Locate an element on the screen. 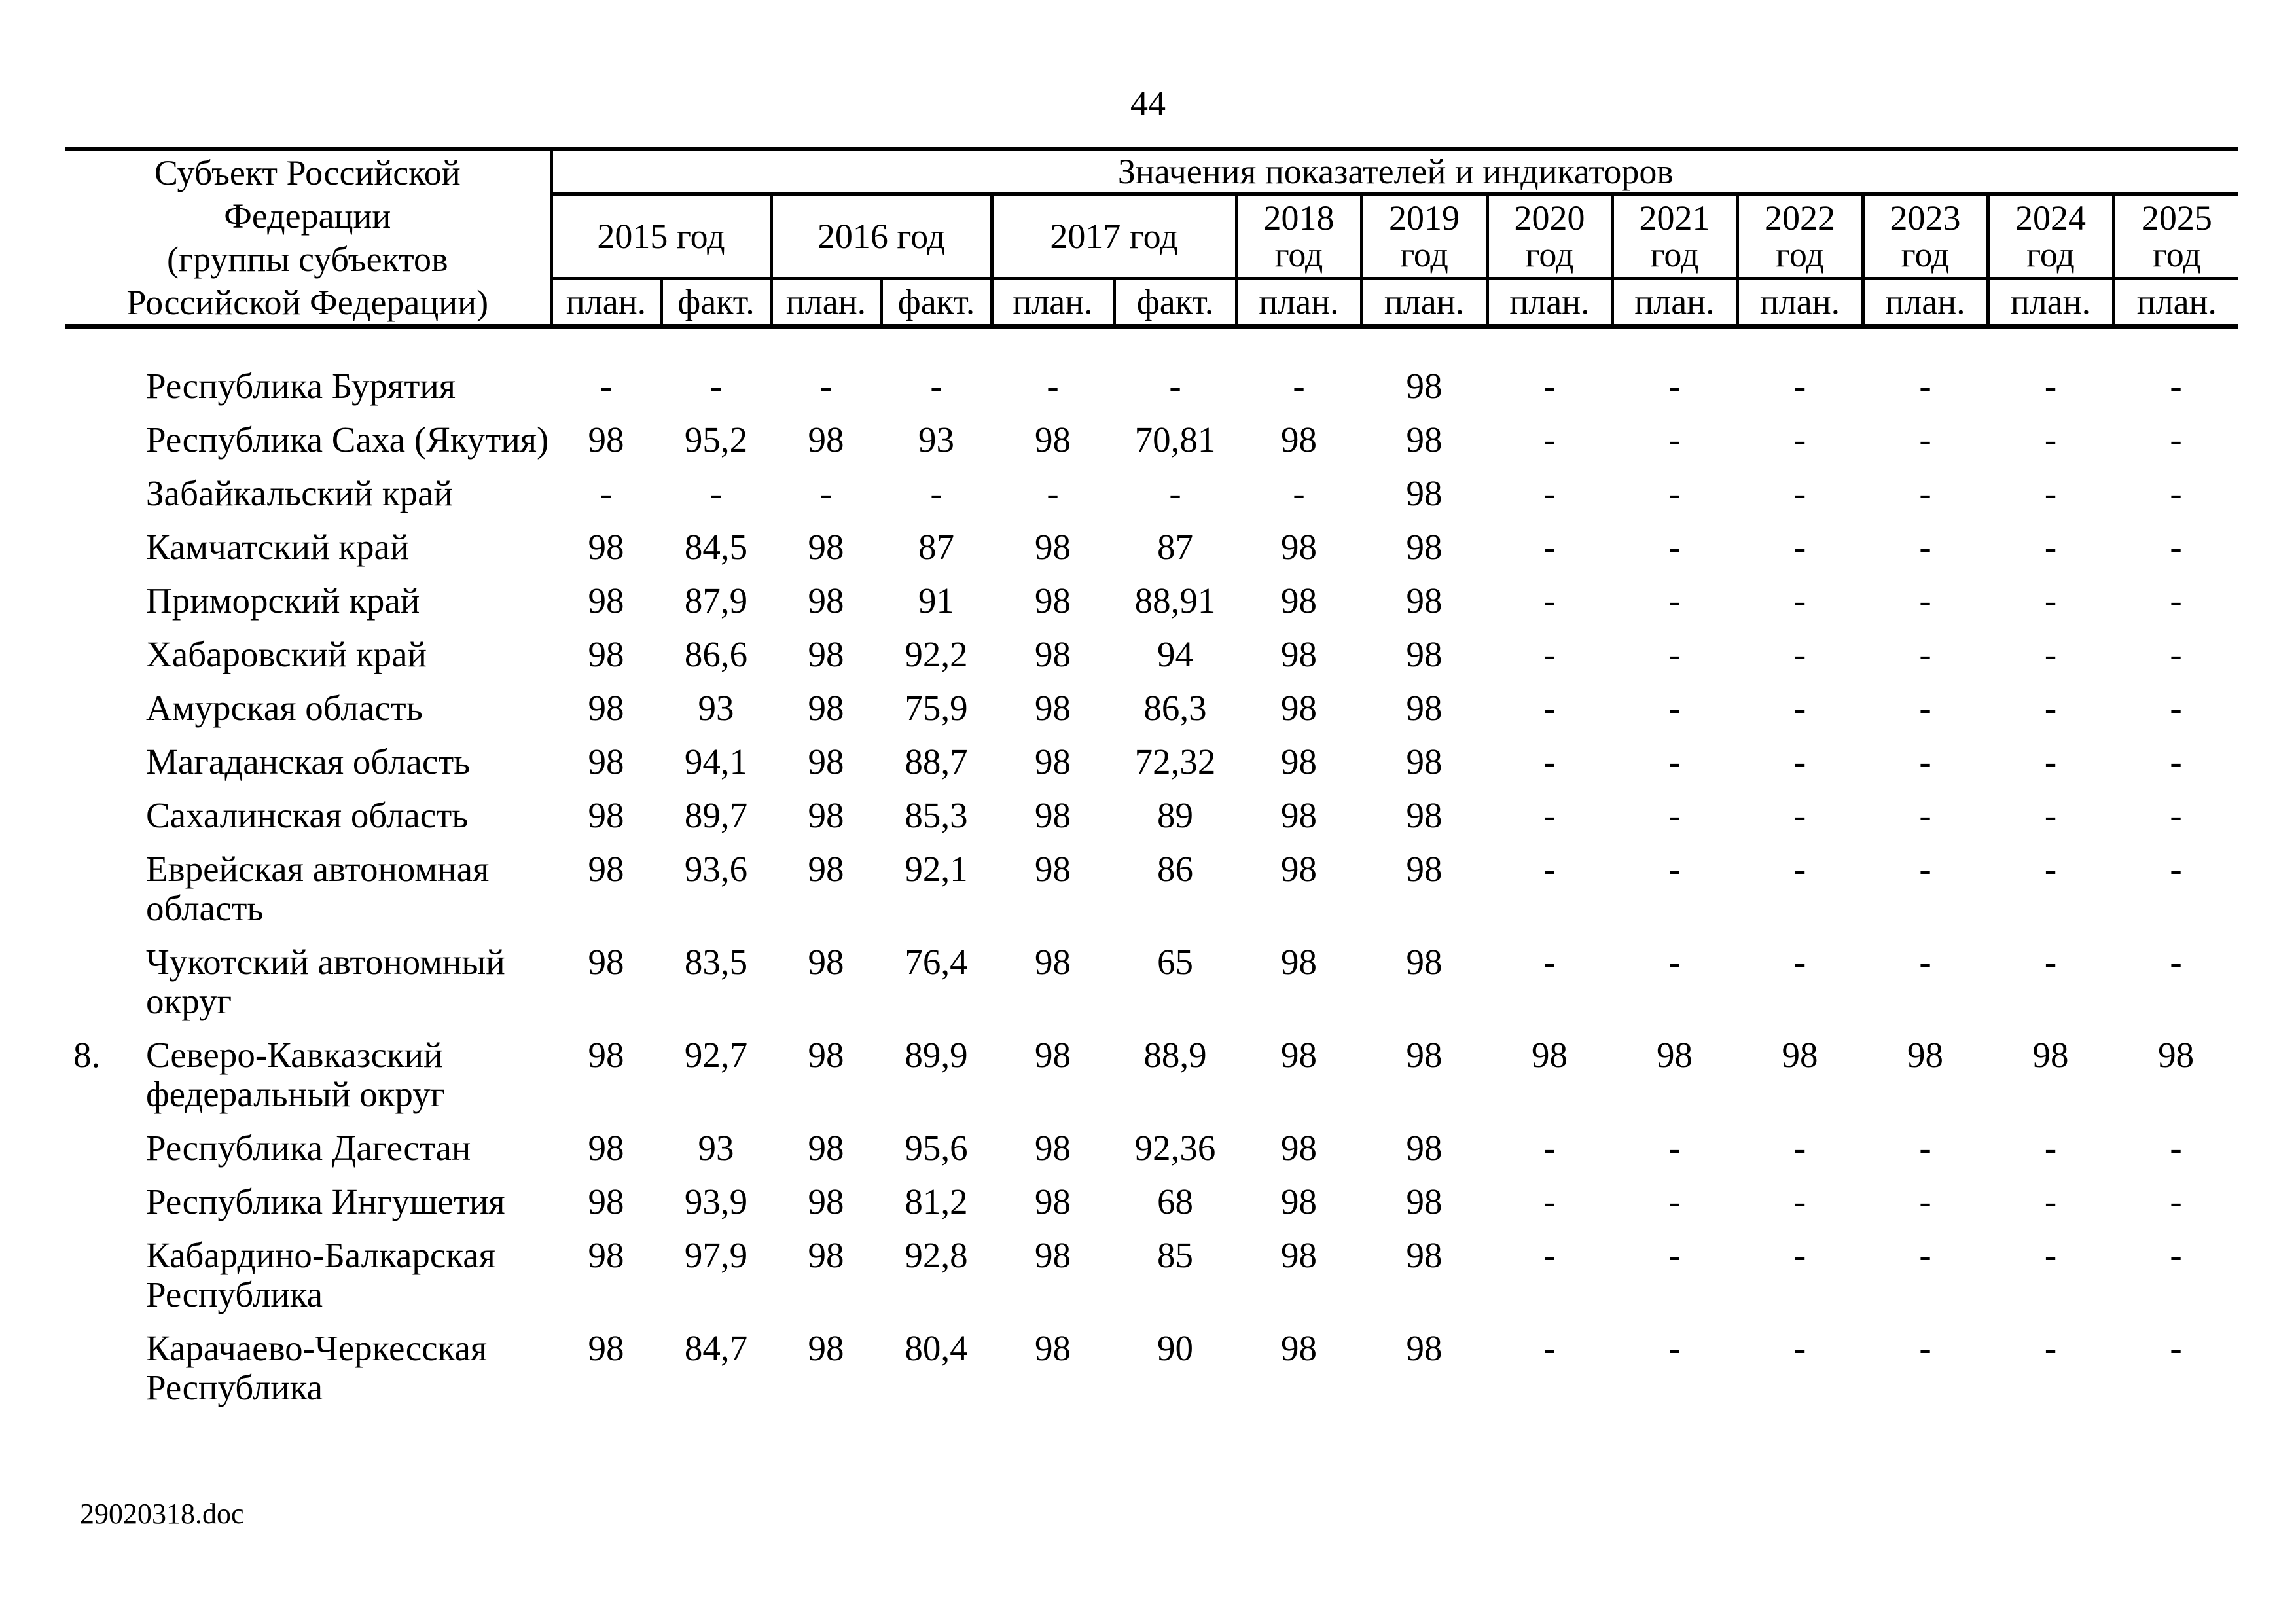 Image resolution: width=2296 pixels, height=1624 pixels. region-name: Республика Саха (Якутия) is located at coordinates (347, 440).